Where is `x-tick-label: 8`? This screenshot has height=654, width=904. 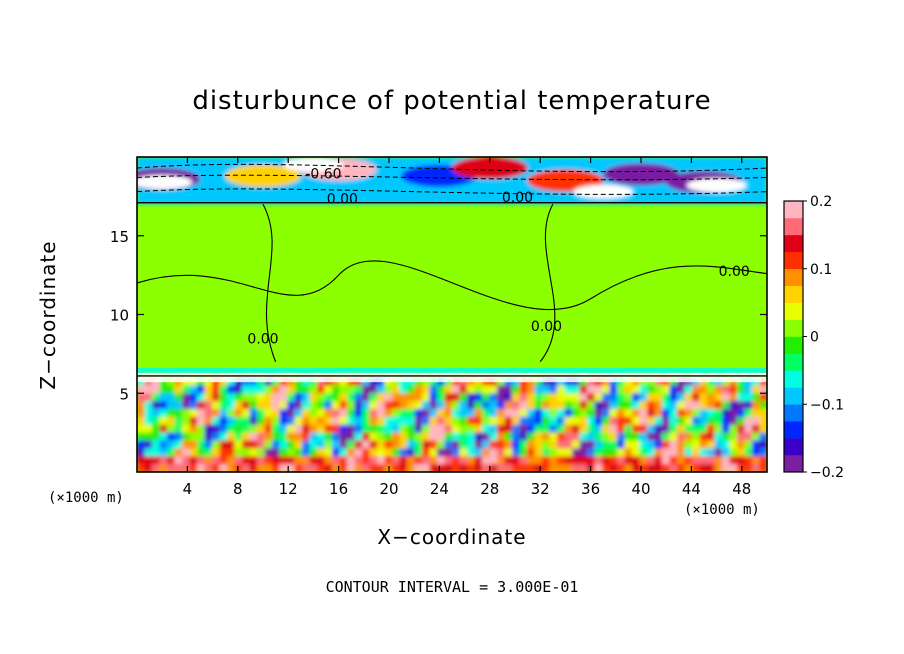
x-tick-label: 8 is located at coordinates (238, 489).